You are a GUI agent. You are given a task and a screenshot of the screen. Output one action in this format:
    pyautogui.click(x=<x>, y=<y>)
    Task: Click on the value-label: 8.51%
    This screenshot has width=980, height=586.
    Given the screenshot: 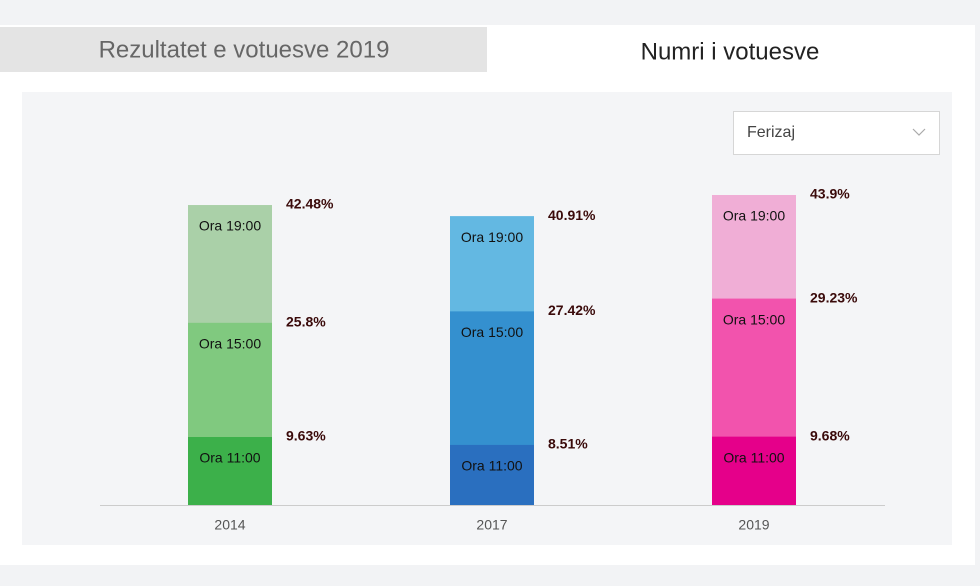 What is the action you would take?
    pyautogui.click(x=568, y=444)
    